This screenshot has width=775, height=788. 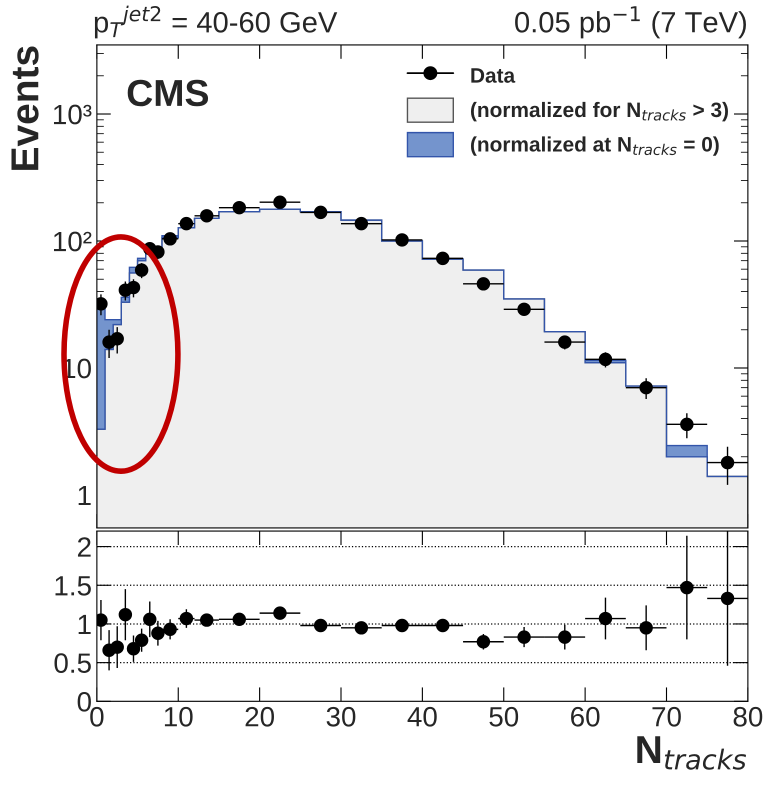 I want to click on y-tick-label: 10², so click(x=73, y=242).